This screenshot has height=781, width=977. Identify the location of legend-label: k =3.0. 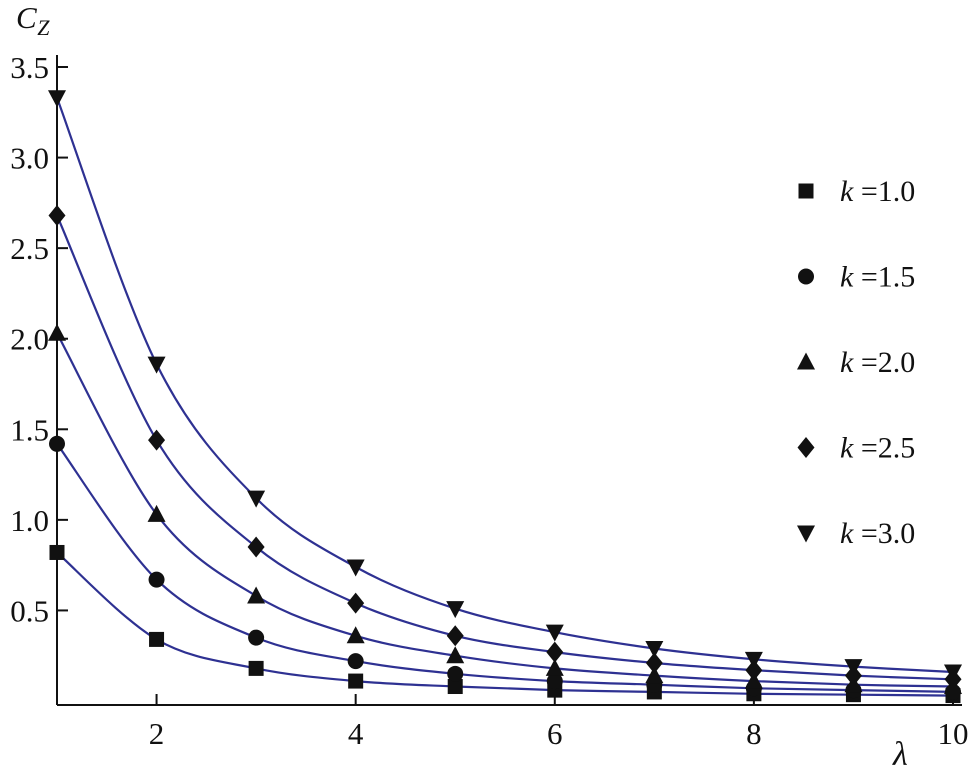
(877, 533).